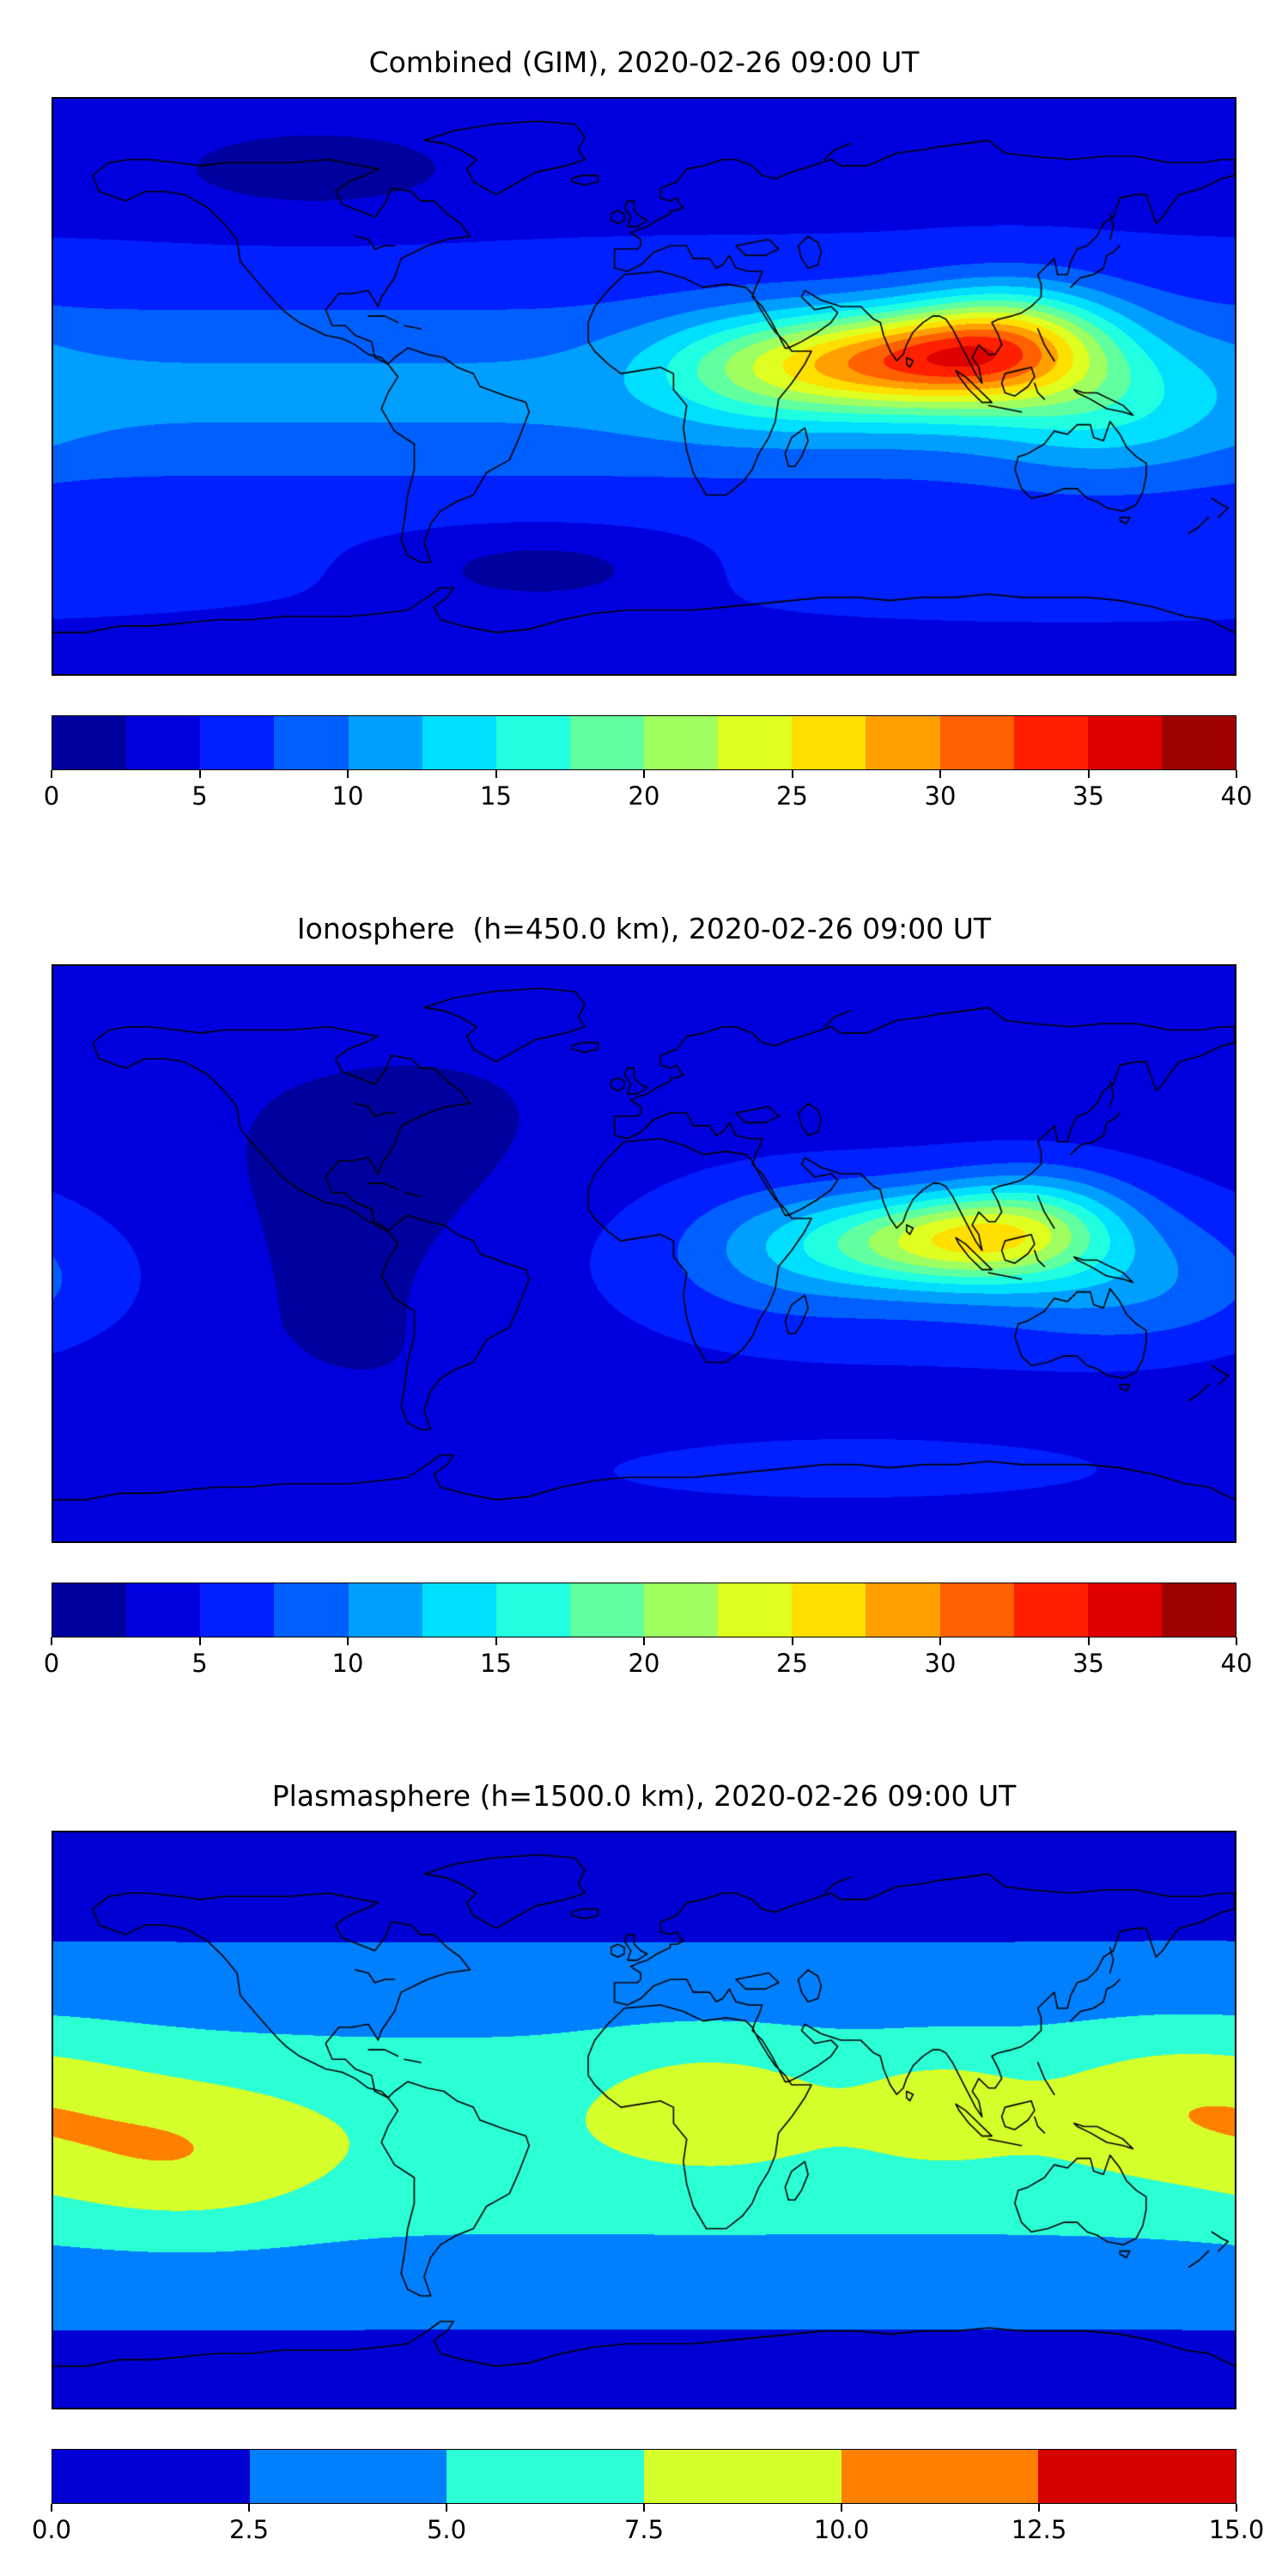  What do you see at coordinates (446, 2529) in the screenshot?
I see `colorbar-tick-label: 5.0` at bounding box center [446, 2529].